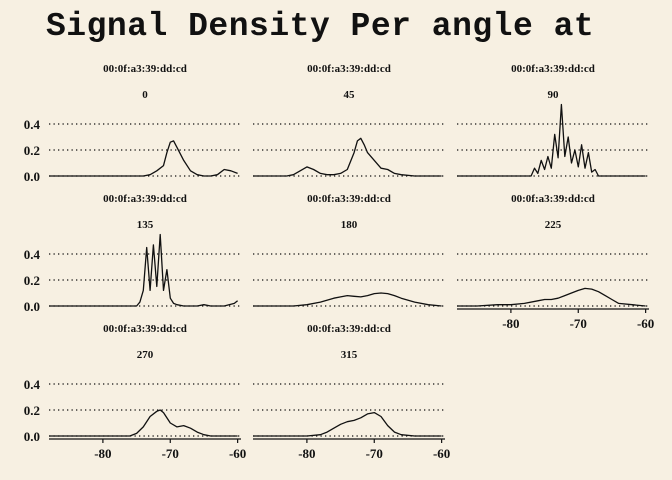  What do you see at coordinates (554, 95) in the screenshot?
I see `facet-strip-angle: 90` at bounding box center [554, 95].